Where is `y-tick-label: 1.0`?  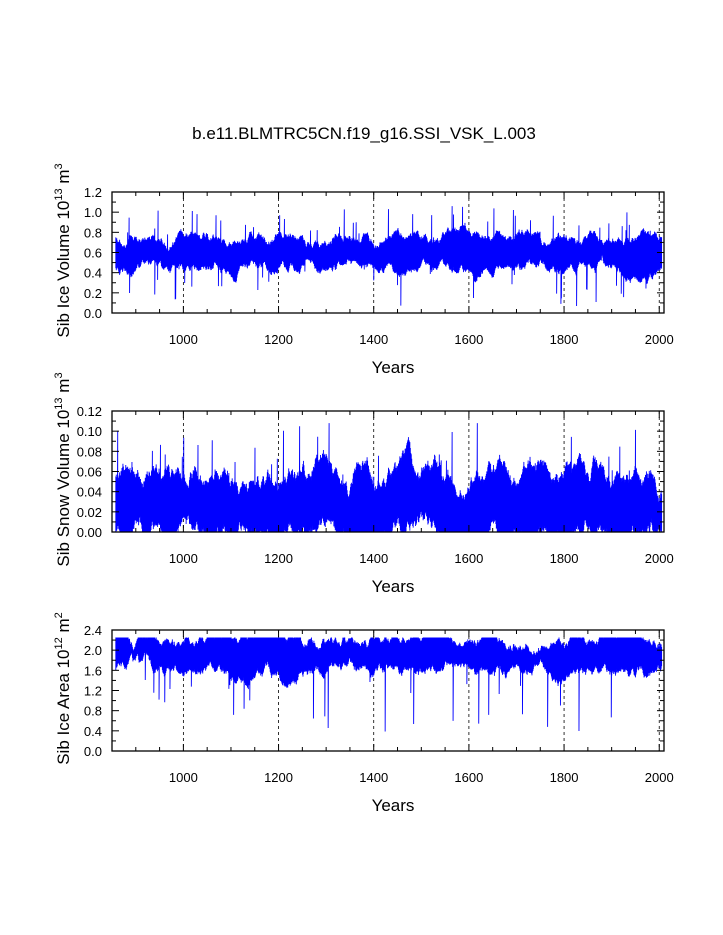 y-tick-label: 1.0 is located at coordinates (93, 212).